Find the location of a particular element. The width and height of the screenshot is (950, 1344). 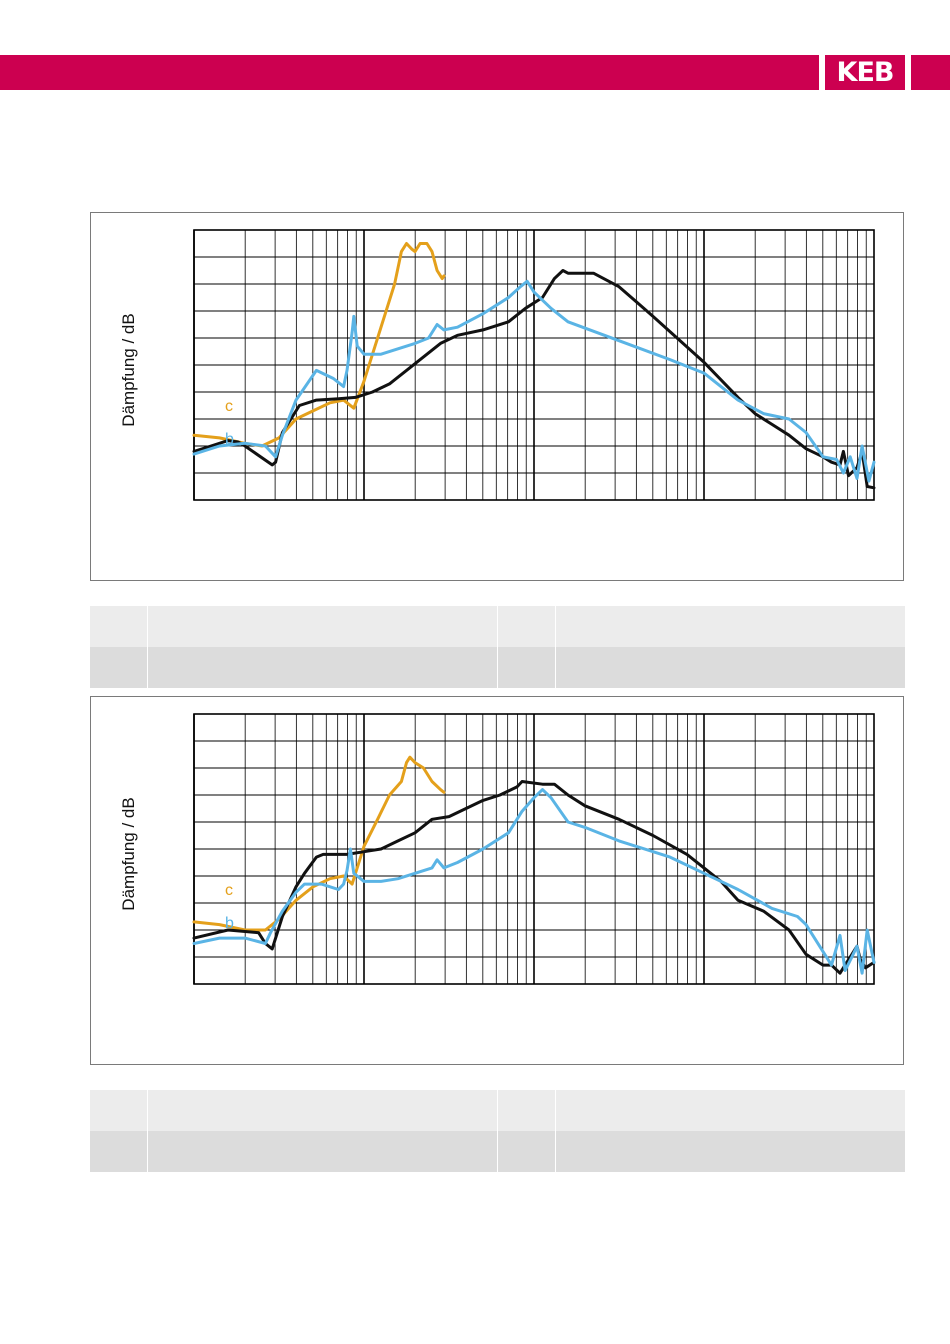

keb-logo: KEB is located at coordinates (865, 72).